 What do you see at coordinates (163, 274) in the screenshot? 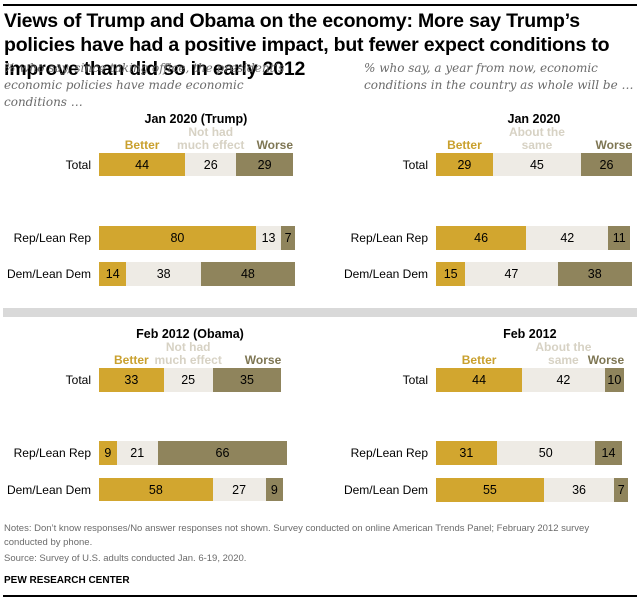
I see `bar-value-label: 38` at bounding box center [163, 274].